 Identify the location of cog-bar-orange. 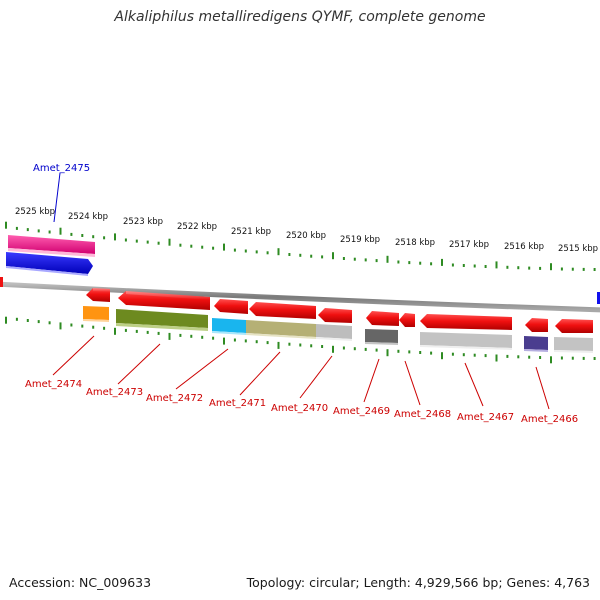
(96, 313).